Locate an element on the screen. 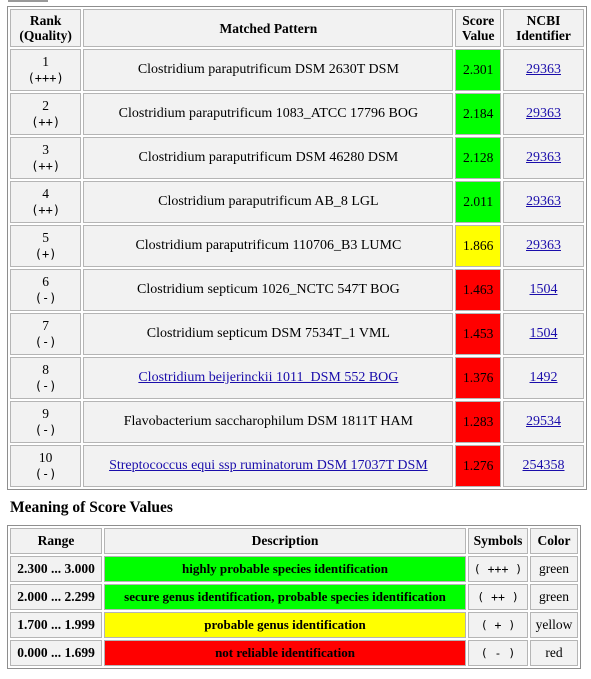 This screenshot has height=679, width=591. rank-number: 9 is located at coordinates (46, 413).